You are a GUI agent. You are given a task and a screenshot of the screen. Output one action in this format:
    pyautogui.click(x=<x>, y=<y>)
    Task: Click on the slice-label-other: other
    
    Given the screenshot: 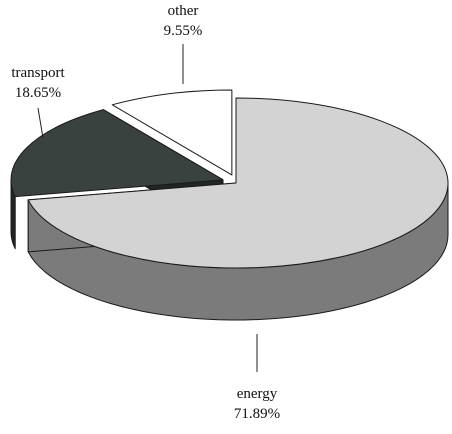 What is the action you would take?
    pyautogui.click(x=183, y=11)
    